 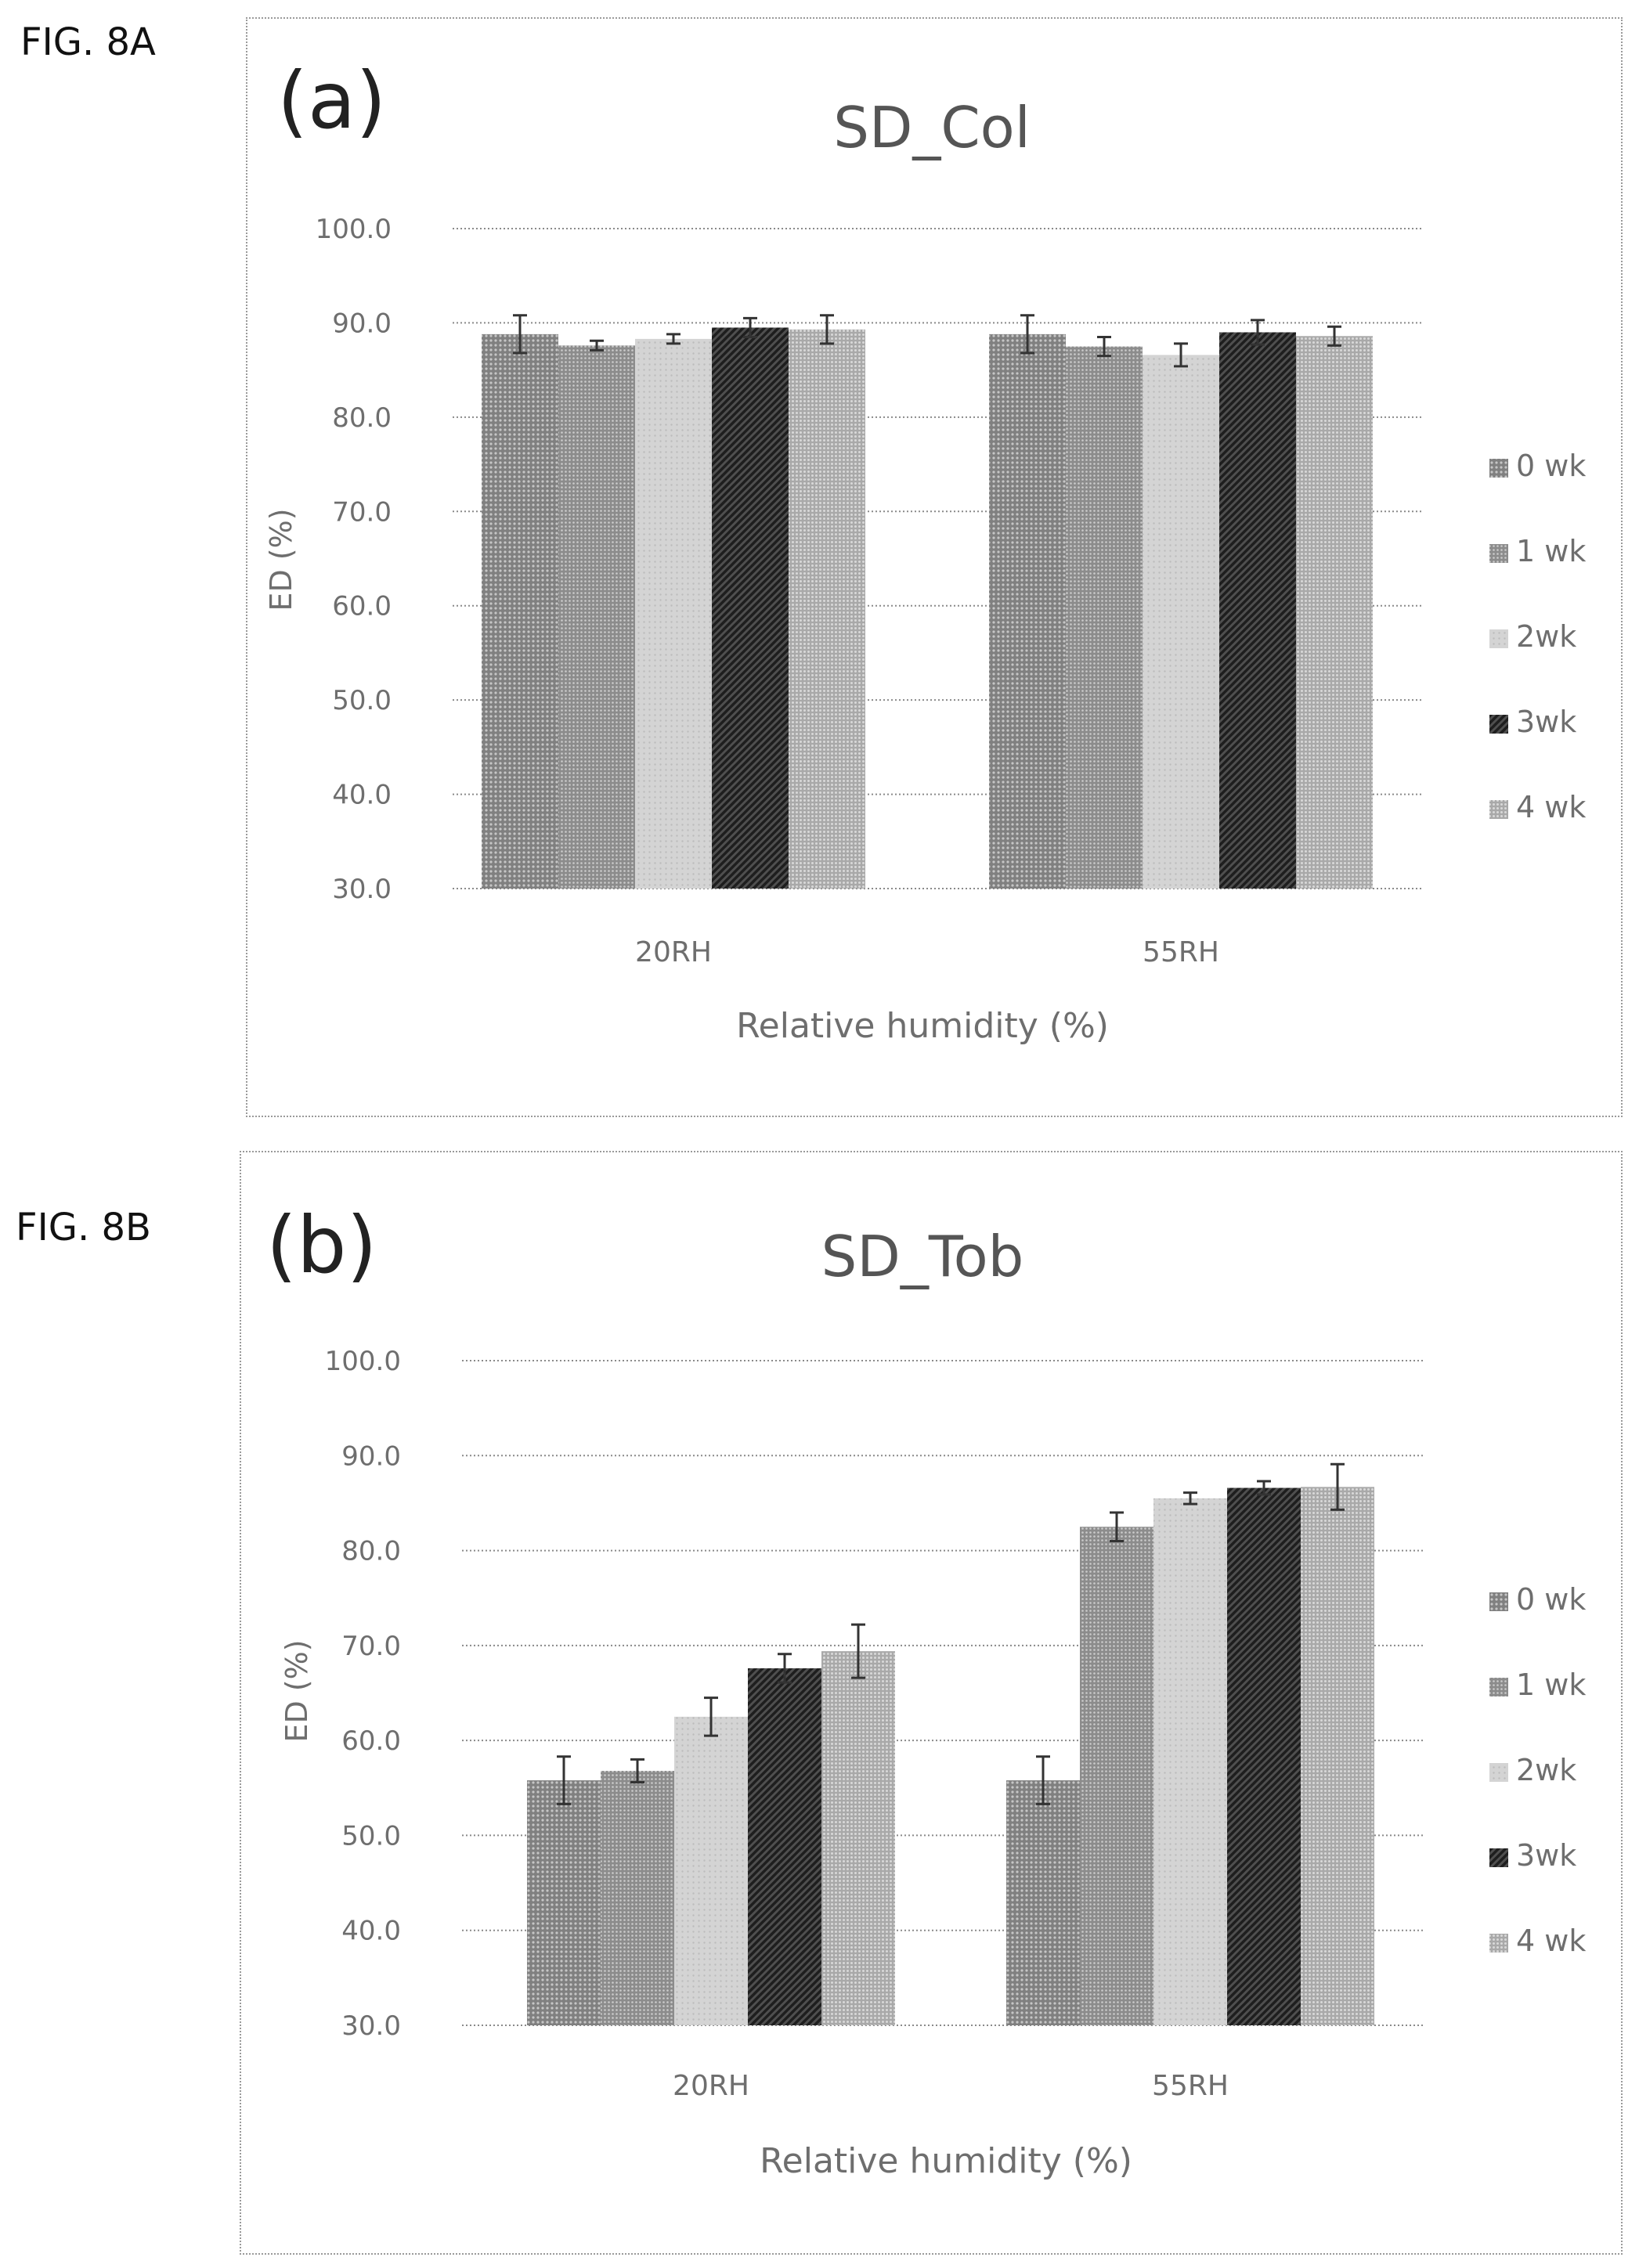 I want to click on chart-title: SD_Col, so click(x=931, y=128).